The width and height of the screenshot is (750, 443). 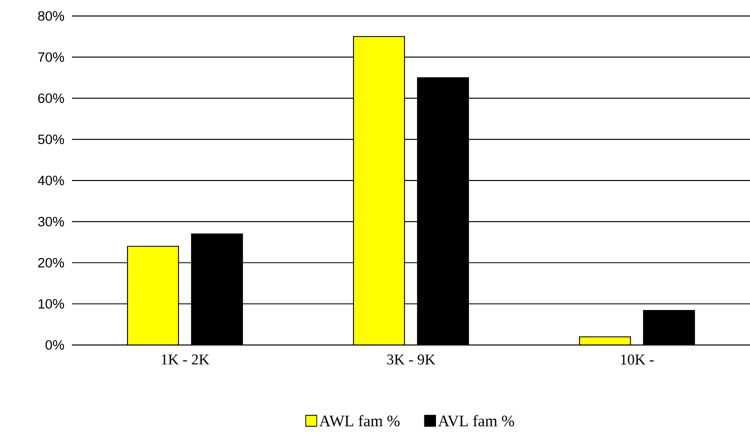 I want to click on x-tick-label: 3K - 9K, so click(x=411, y=359).